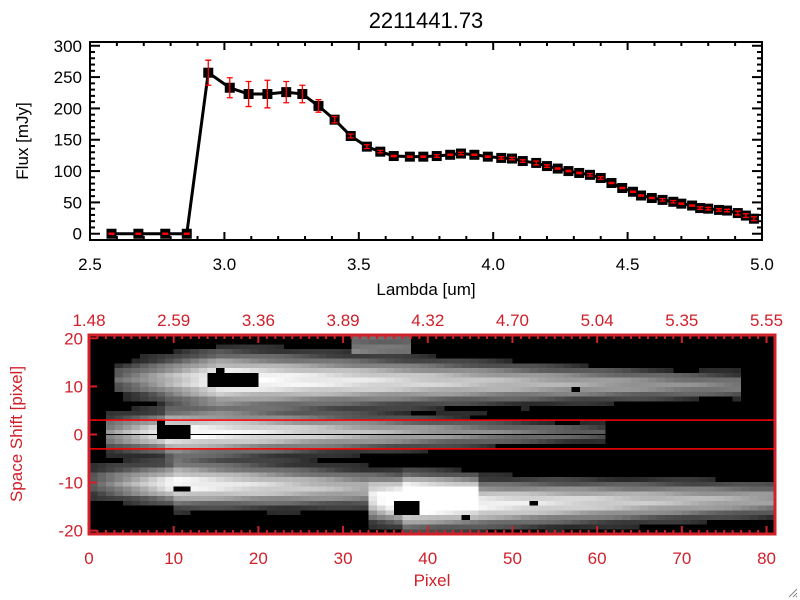 This screenshot has width=800, height=600. I want to click on plot-title: 2211441.73, so click(426, 20).